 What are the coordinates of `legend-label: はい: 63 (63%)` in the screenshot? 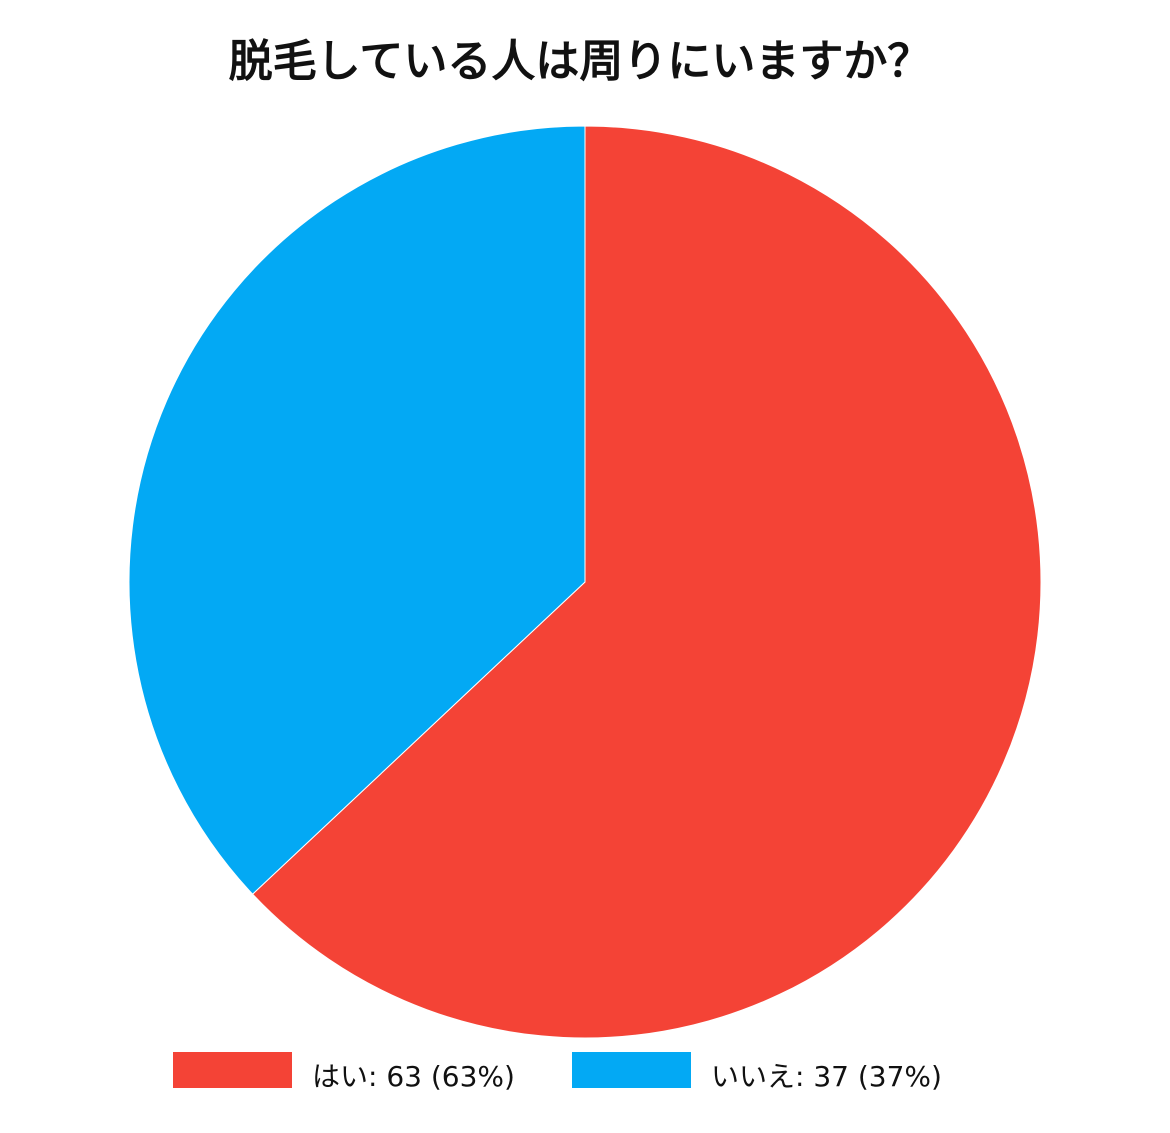 It's located at (413, 1076).